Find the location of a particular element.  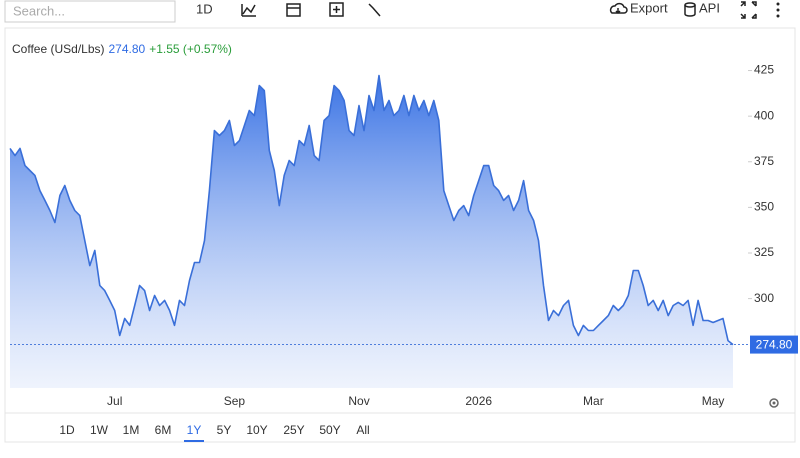

range-button: 1D is located at coordinates (67, 430).